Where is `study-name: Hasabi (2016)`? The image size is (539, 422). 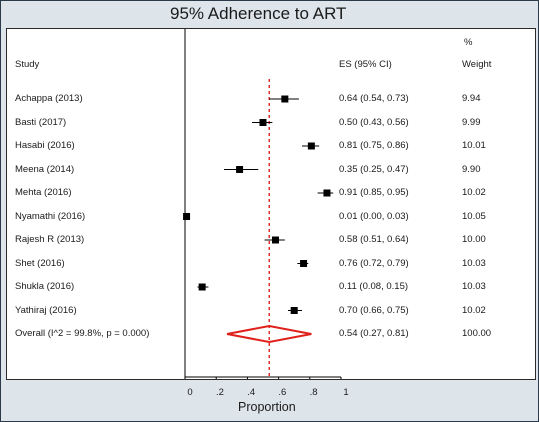
study-name: Hasabi (2016) is located at coordinates (45, 145).